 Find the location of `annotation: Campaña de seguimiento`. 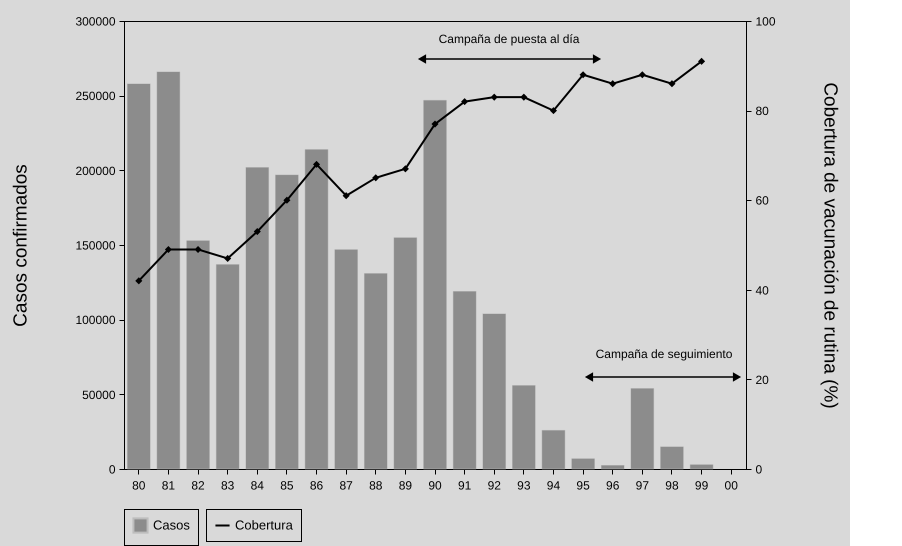

annotation: Campaña de seguimiento is located at coordinates (664, 354).